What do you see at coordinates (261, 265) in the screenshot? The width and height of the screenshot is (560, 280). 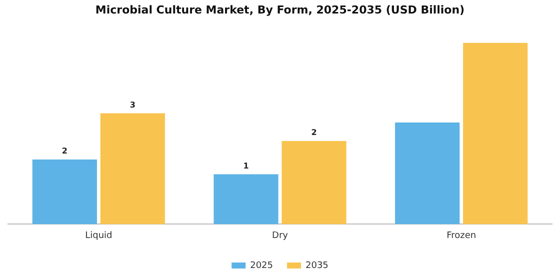 I see `legend-label: 2025` at bounding box center [261, 265].